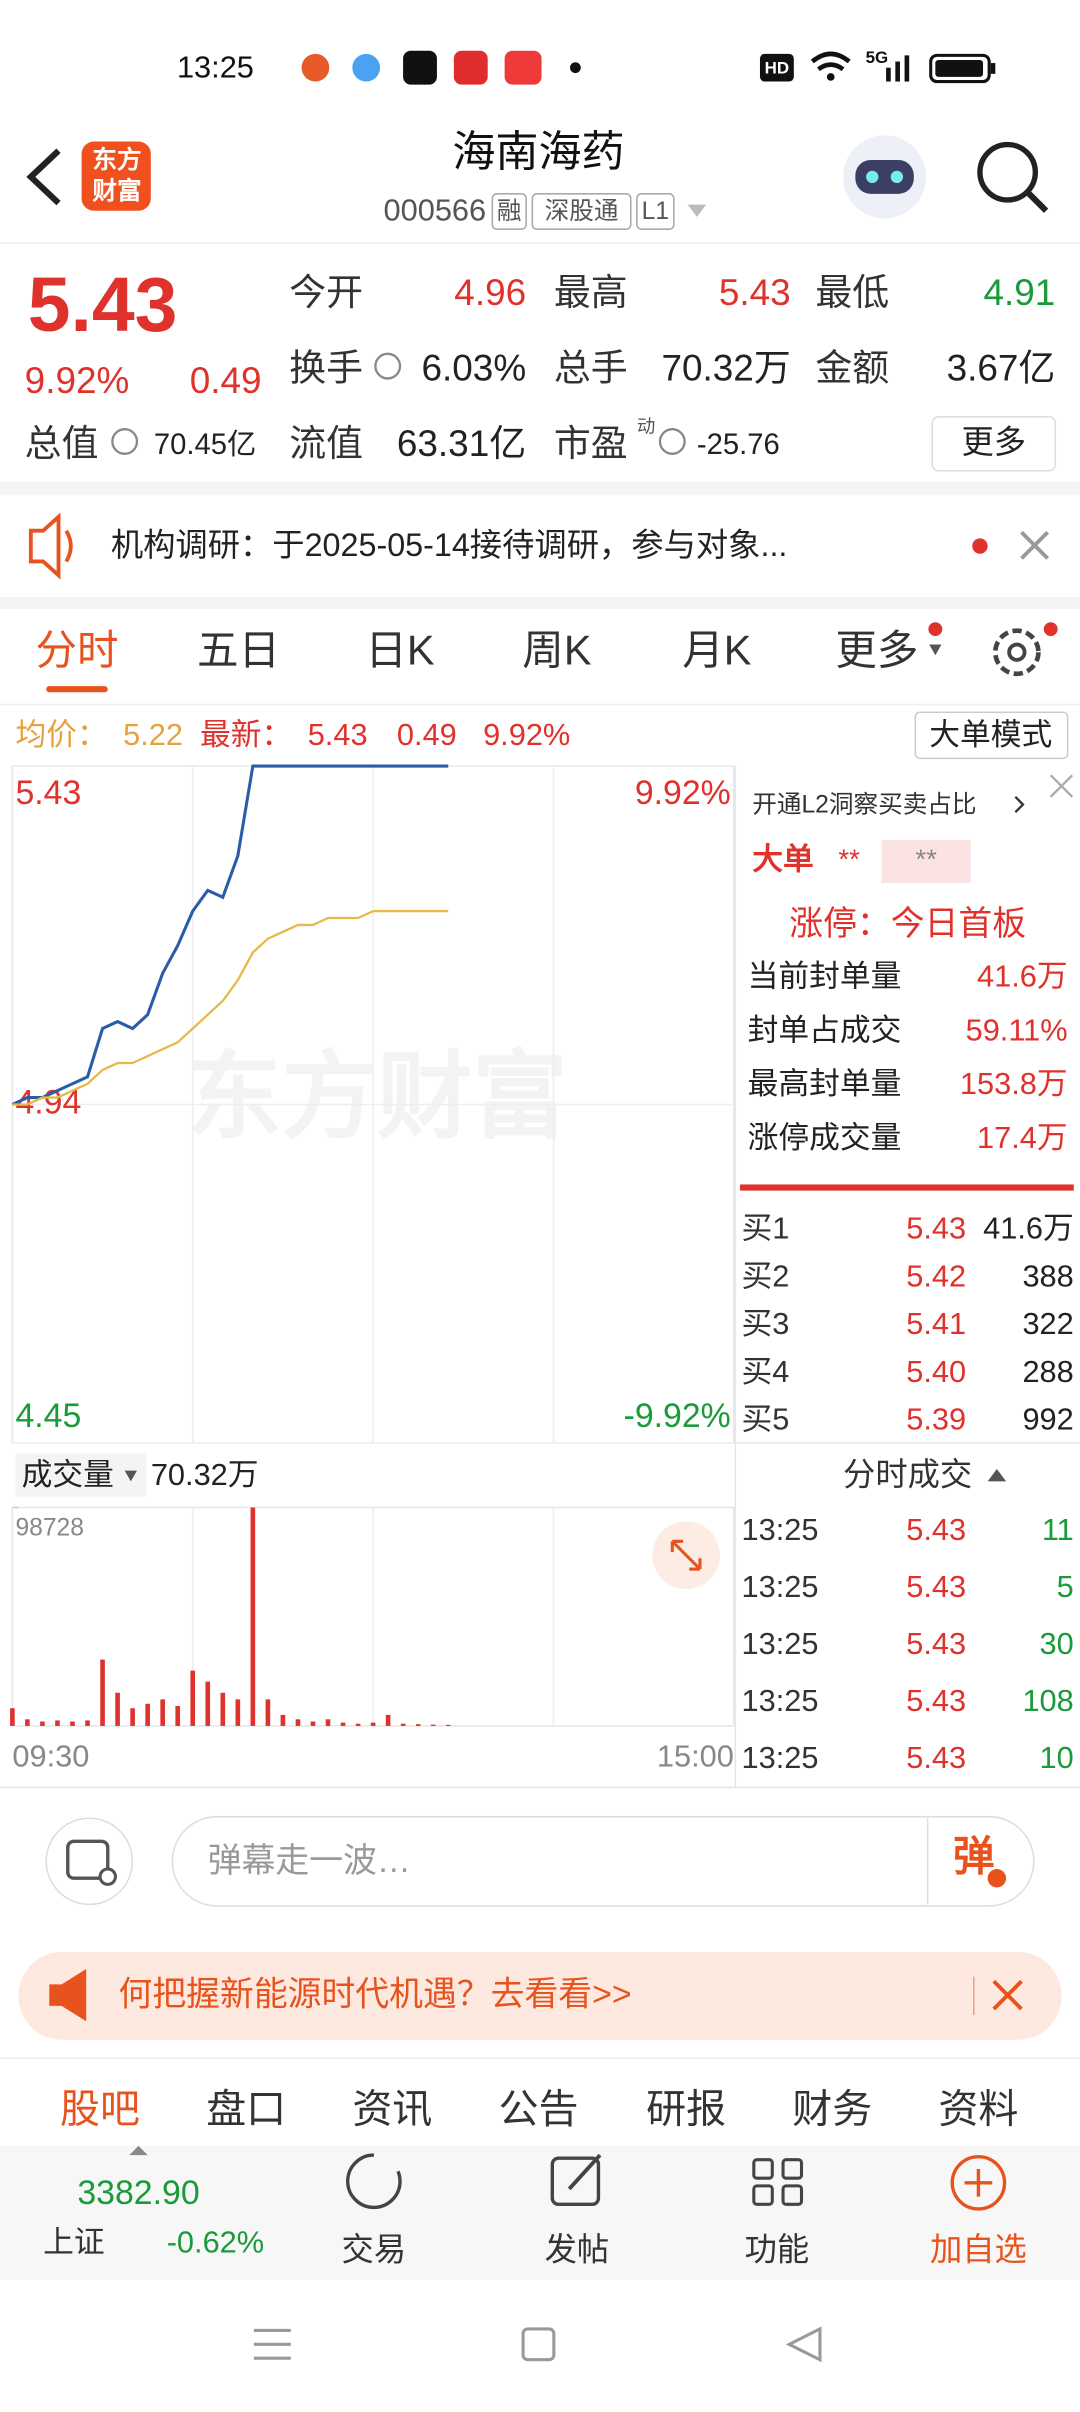  I want to click on panel-divider, so click(906, 1187).